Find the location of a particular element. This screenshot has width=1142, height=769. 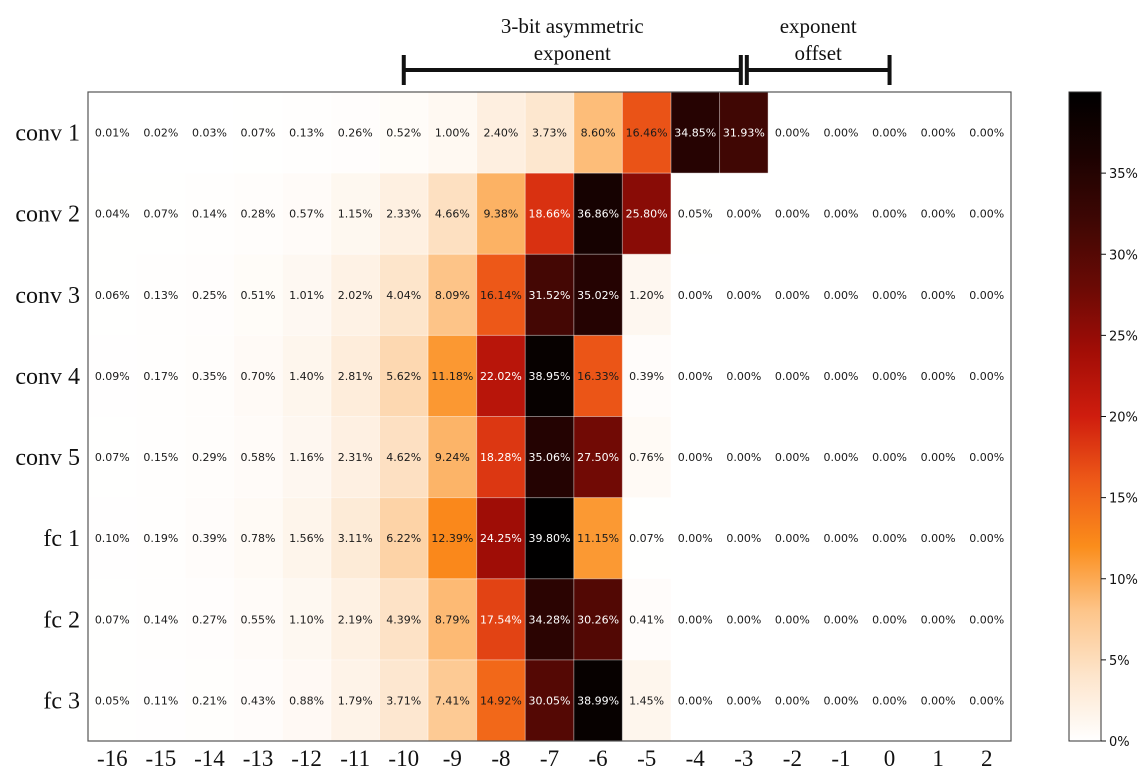

bracket-annotations: 3-bit asymmetric exponent exponent offset is located at coordinates (646, 49).